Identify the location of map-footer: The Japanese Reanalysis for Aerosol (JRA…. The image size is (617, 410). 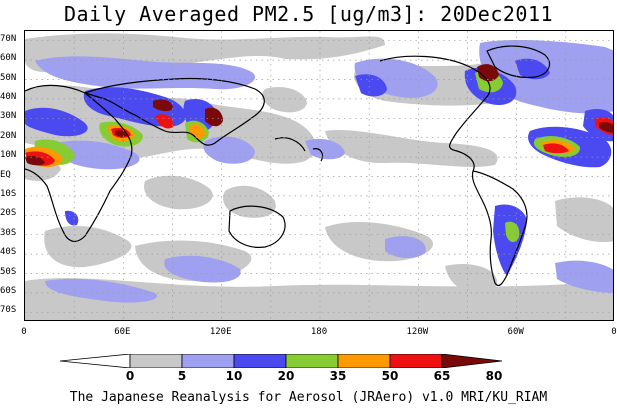
(308, 397).